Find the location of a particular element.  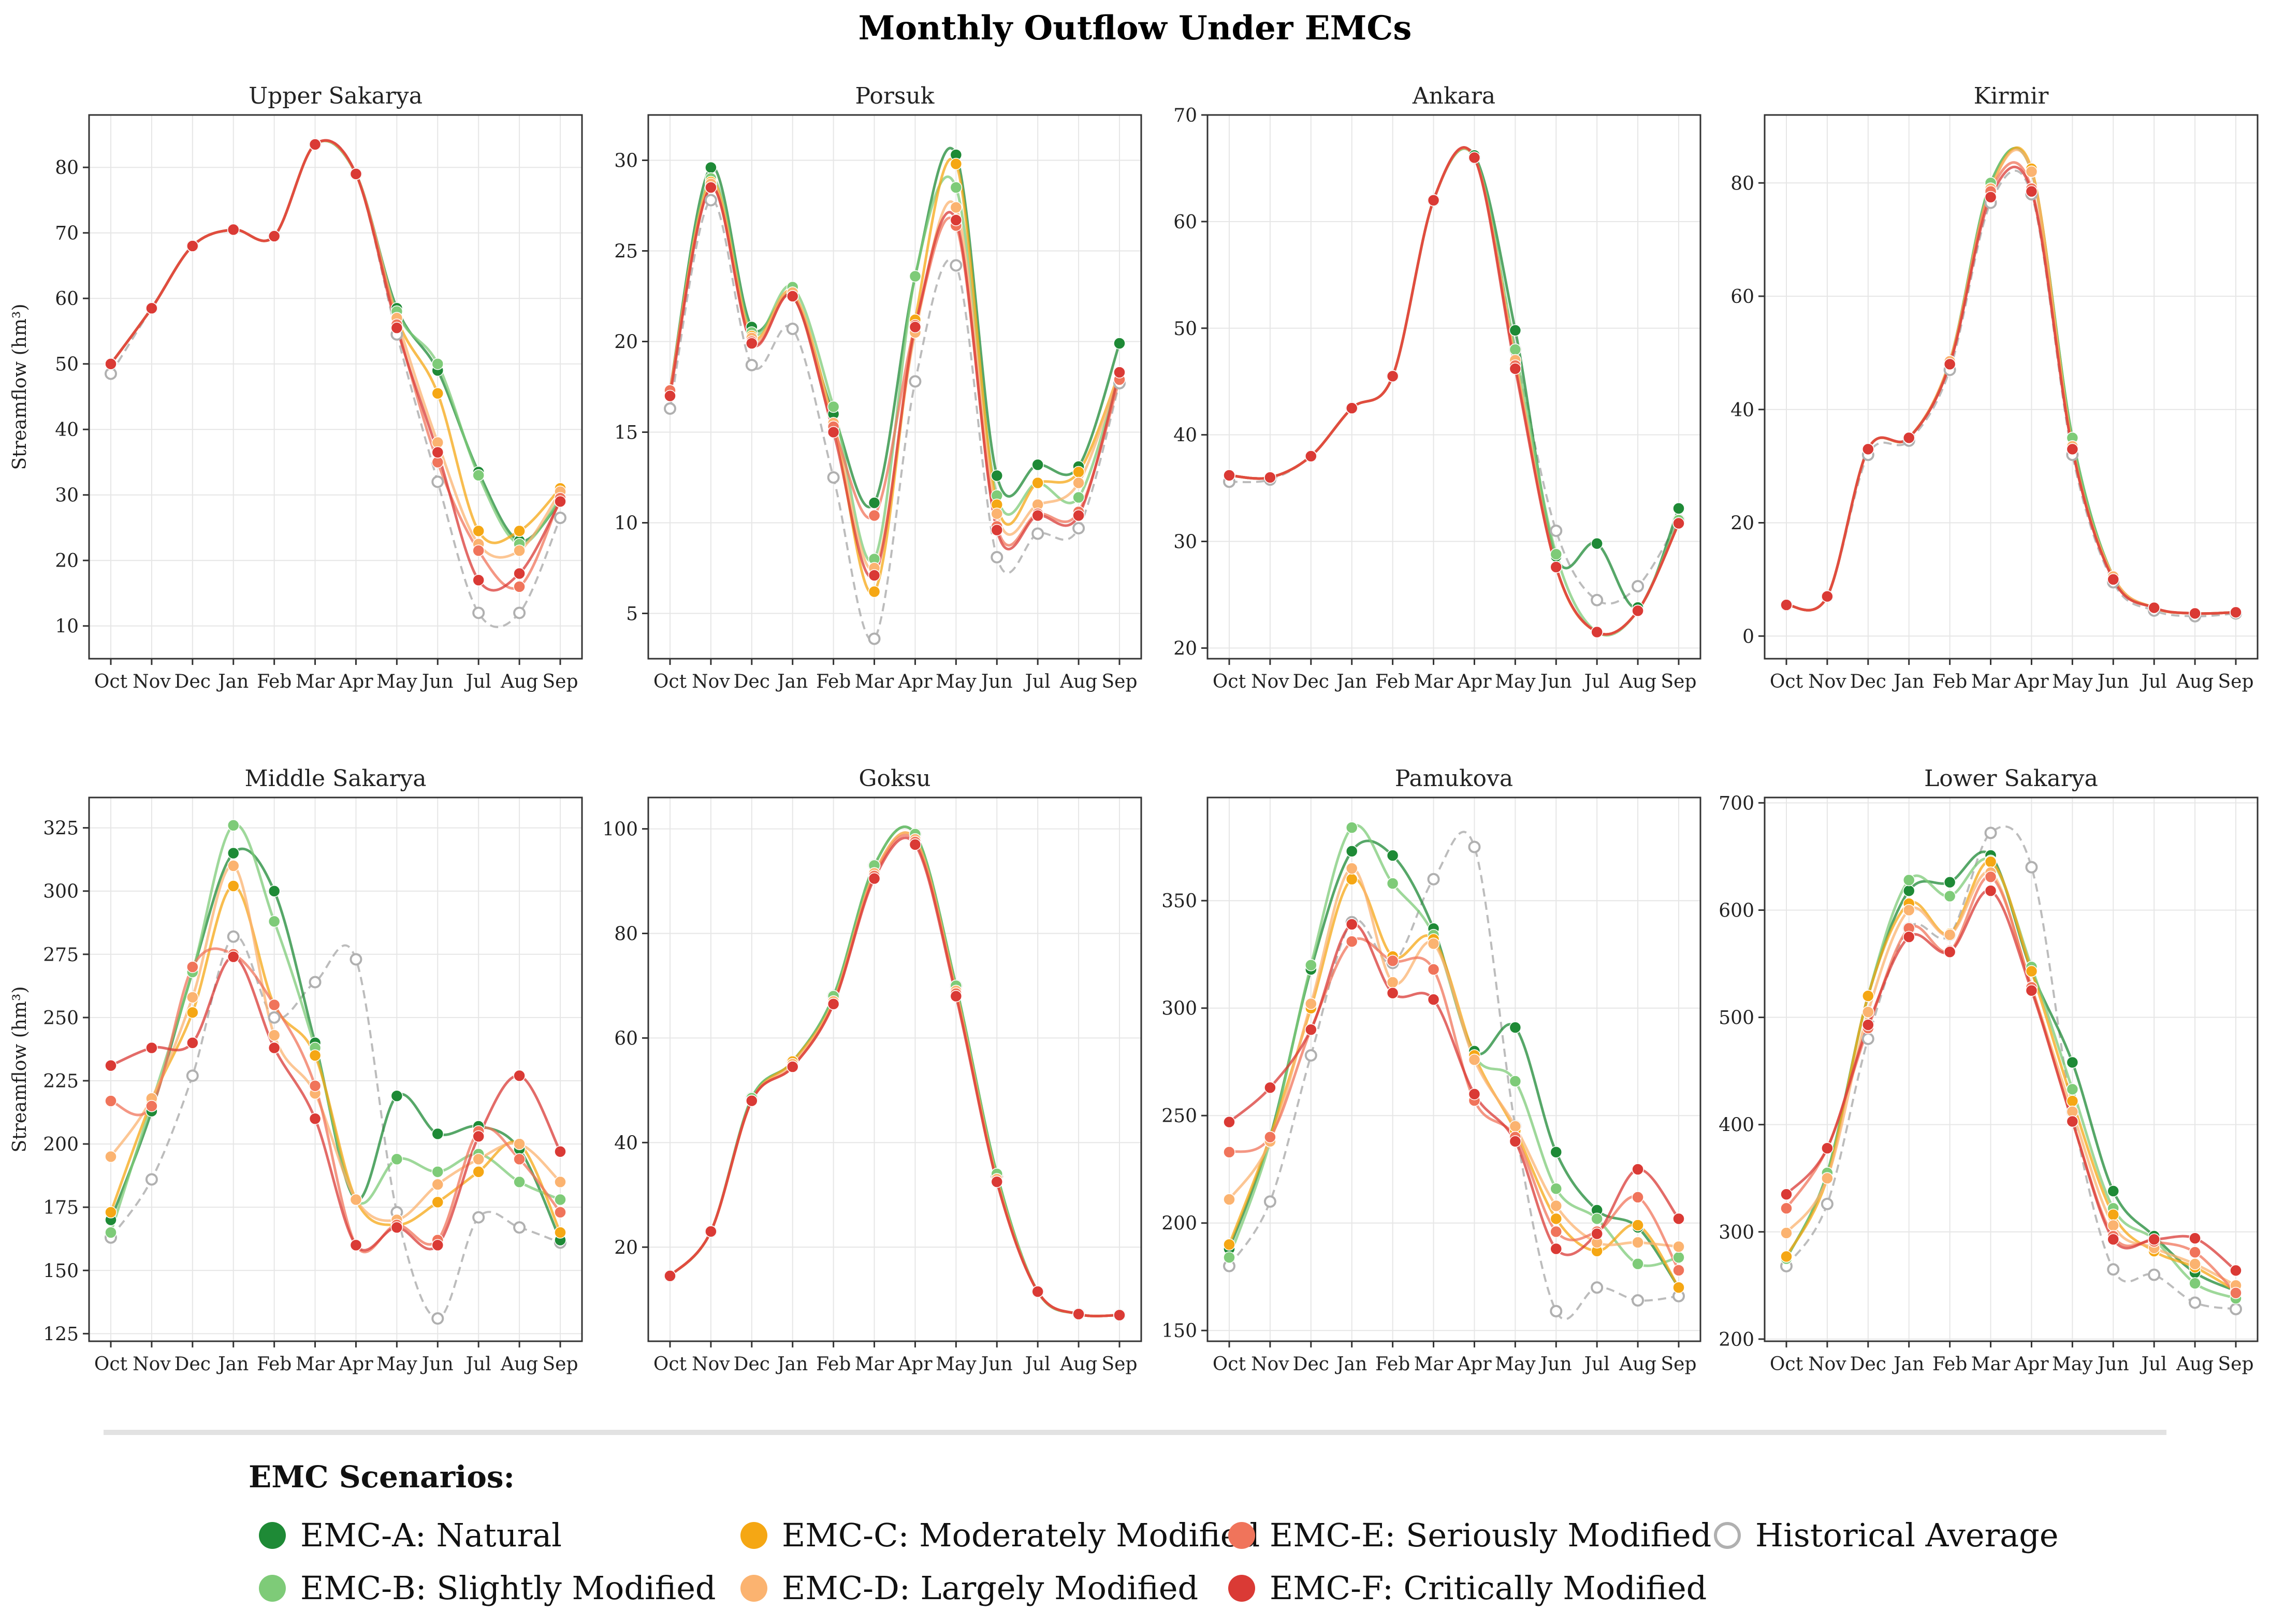

panel-title: Middle Sakarya is located at coordinates (336, 779).